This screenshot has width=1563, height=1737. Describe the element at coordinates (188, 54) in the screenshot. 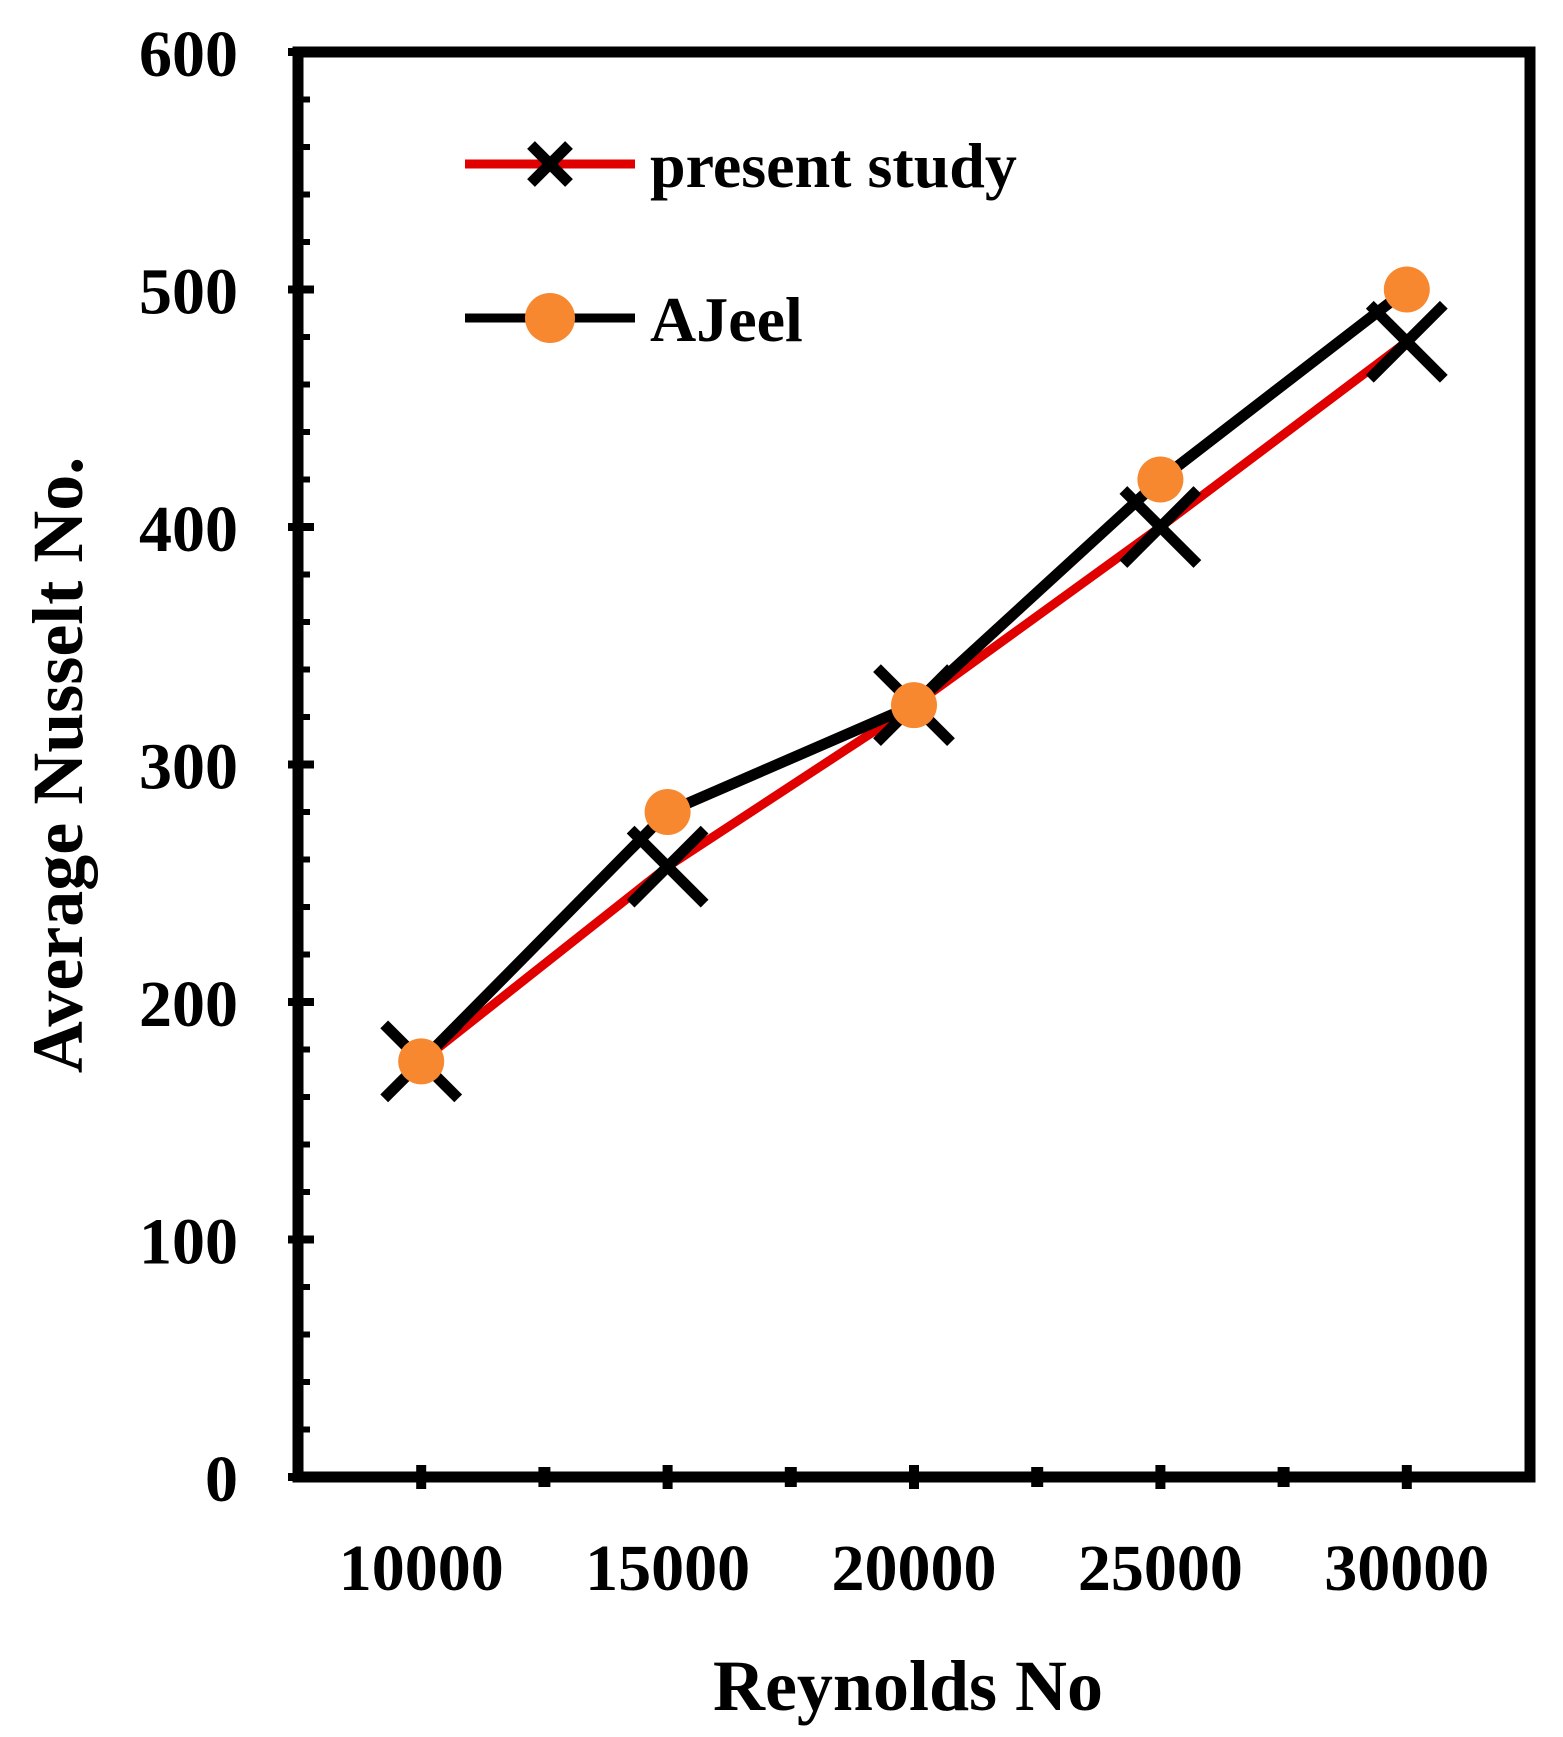

I see `y-tick-label: 600` at that location.